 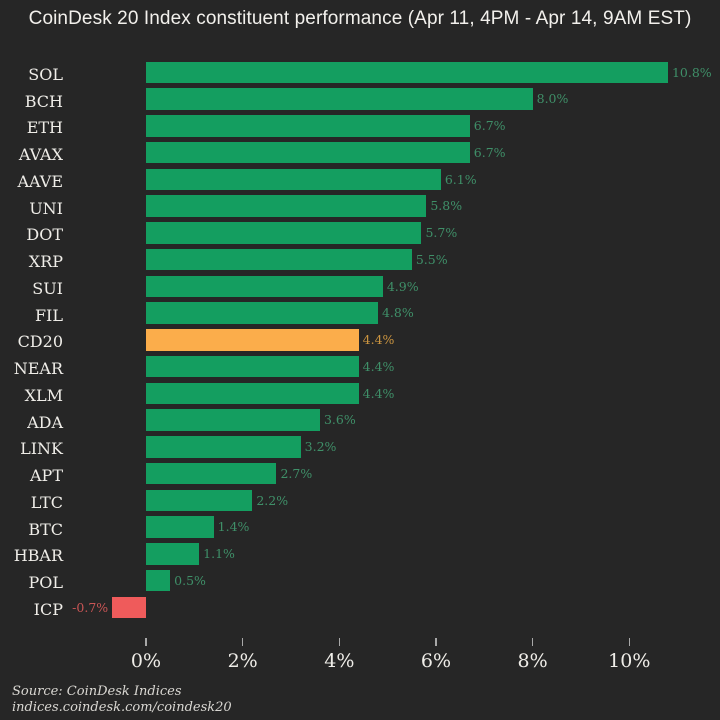 I want to click on bar-row-ltc: LTC 2.2%, so click(x=360, y=502).